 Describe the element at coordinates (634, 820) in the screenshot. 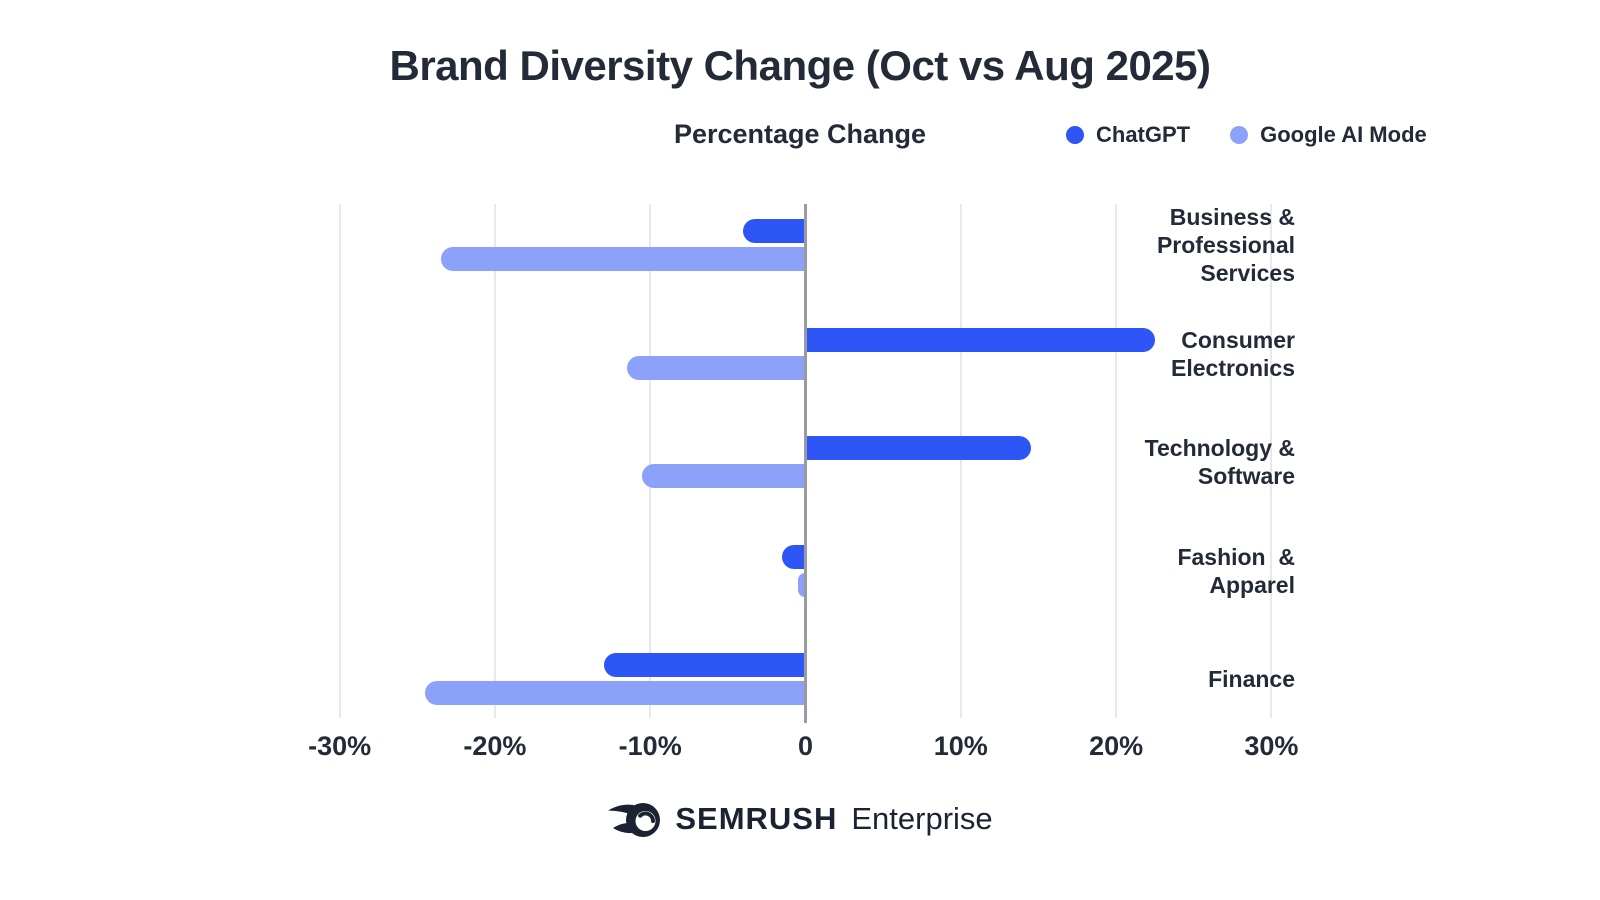

I see `semrush-logo-icon` at that location.